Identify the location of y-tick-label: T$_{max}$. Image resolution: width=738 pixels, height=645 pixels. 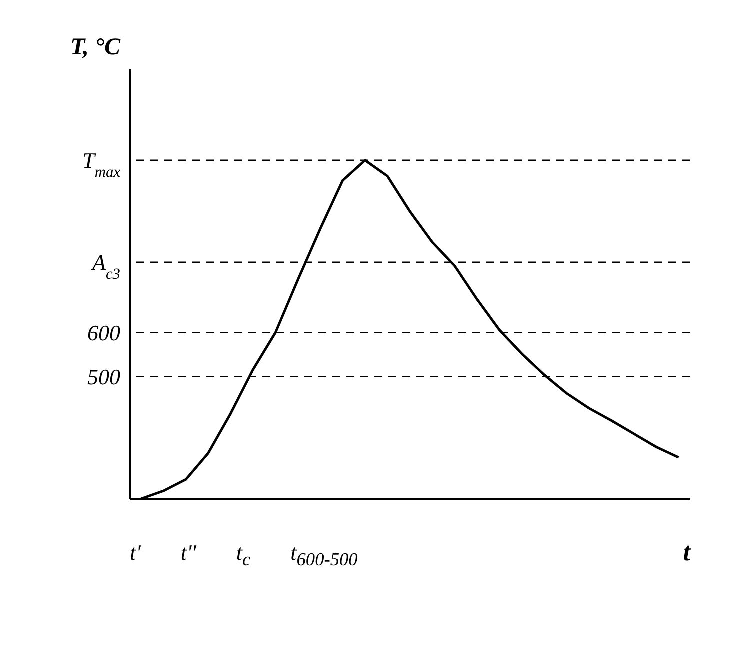
(101, 164).